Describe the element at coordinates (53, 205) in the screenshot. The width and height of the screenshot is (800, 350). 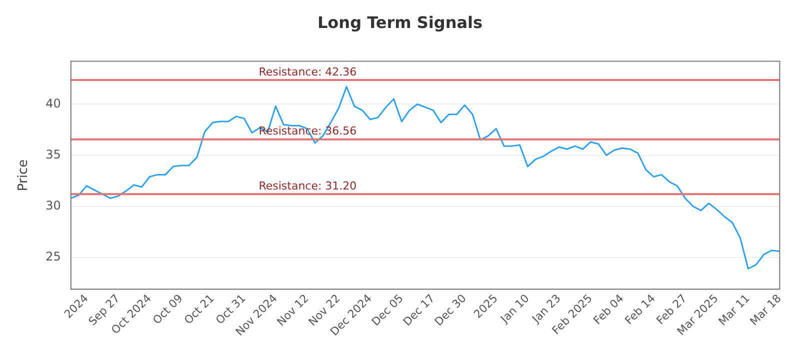
I see `y-tick-label: 30` at that location.